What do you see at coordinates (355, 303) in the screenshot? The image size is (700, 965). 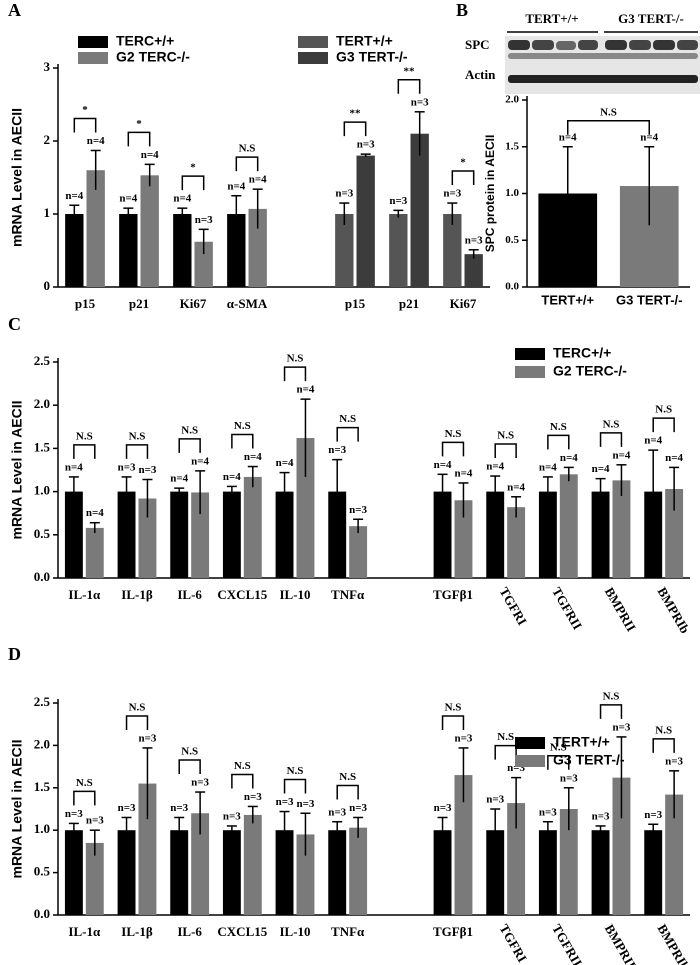 I see `x-tick-label: p15` at bounding box center [355, 303].